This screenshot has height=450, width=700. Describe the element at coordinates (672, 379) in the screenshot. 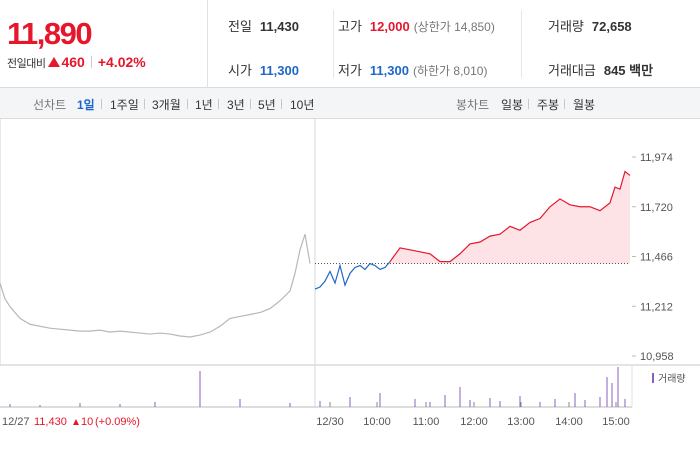

I see `volume-legend-label: 거래량` at that location.